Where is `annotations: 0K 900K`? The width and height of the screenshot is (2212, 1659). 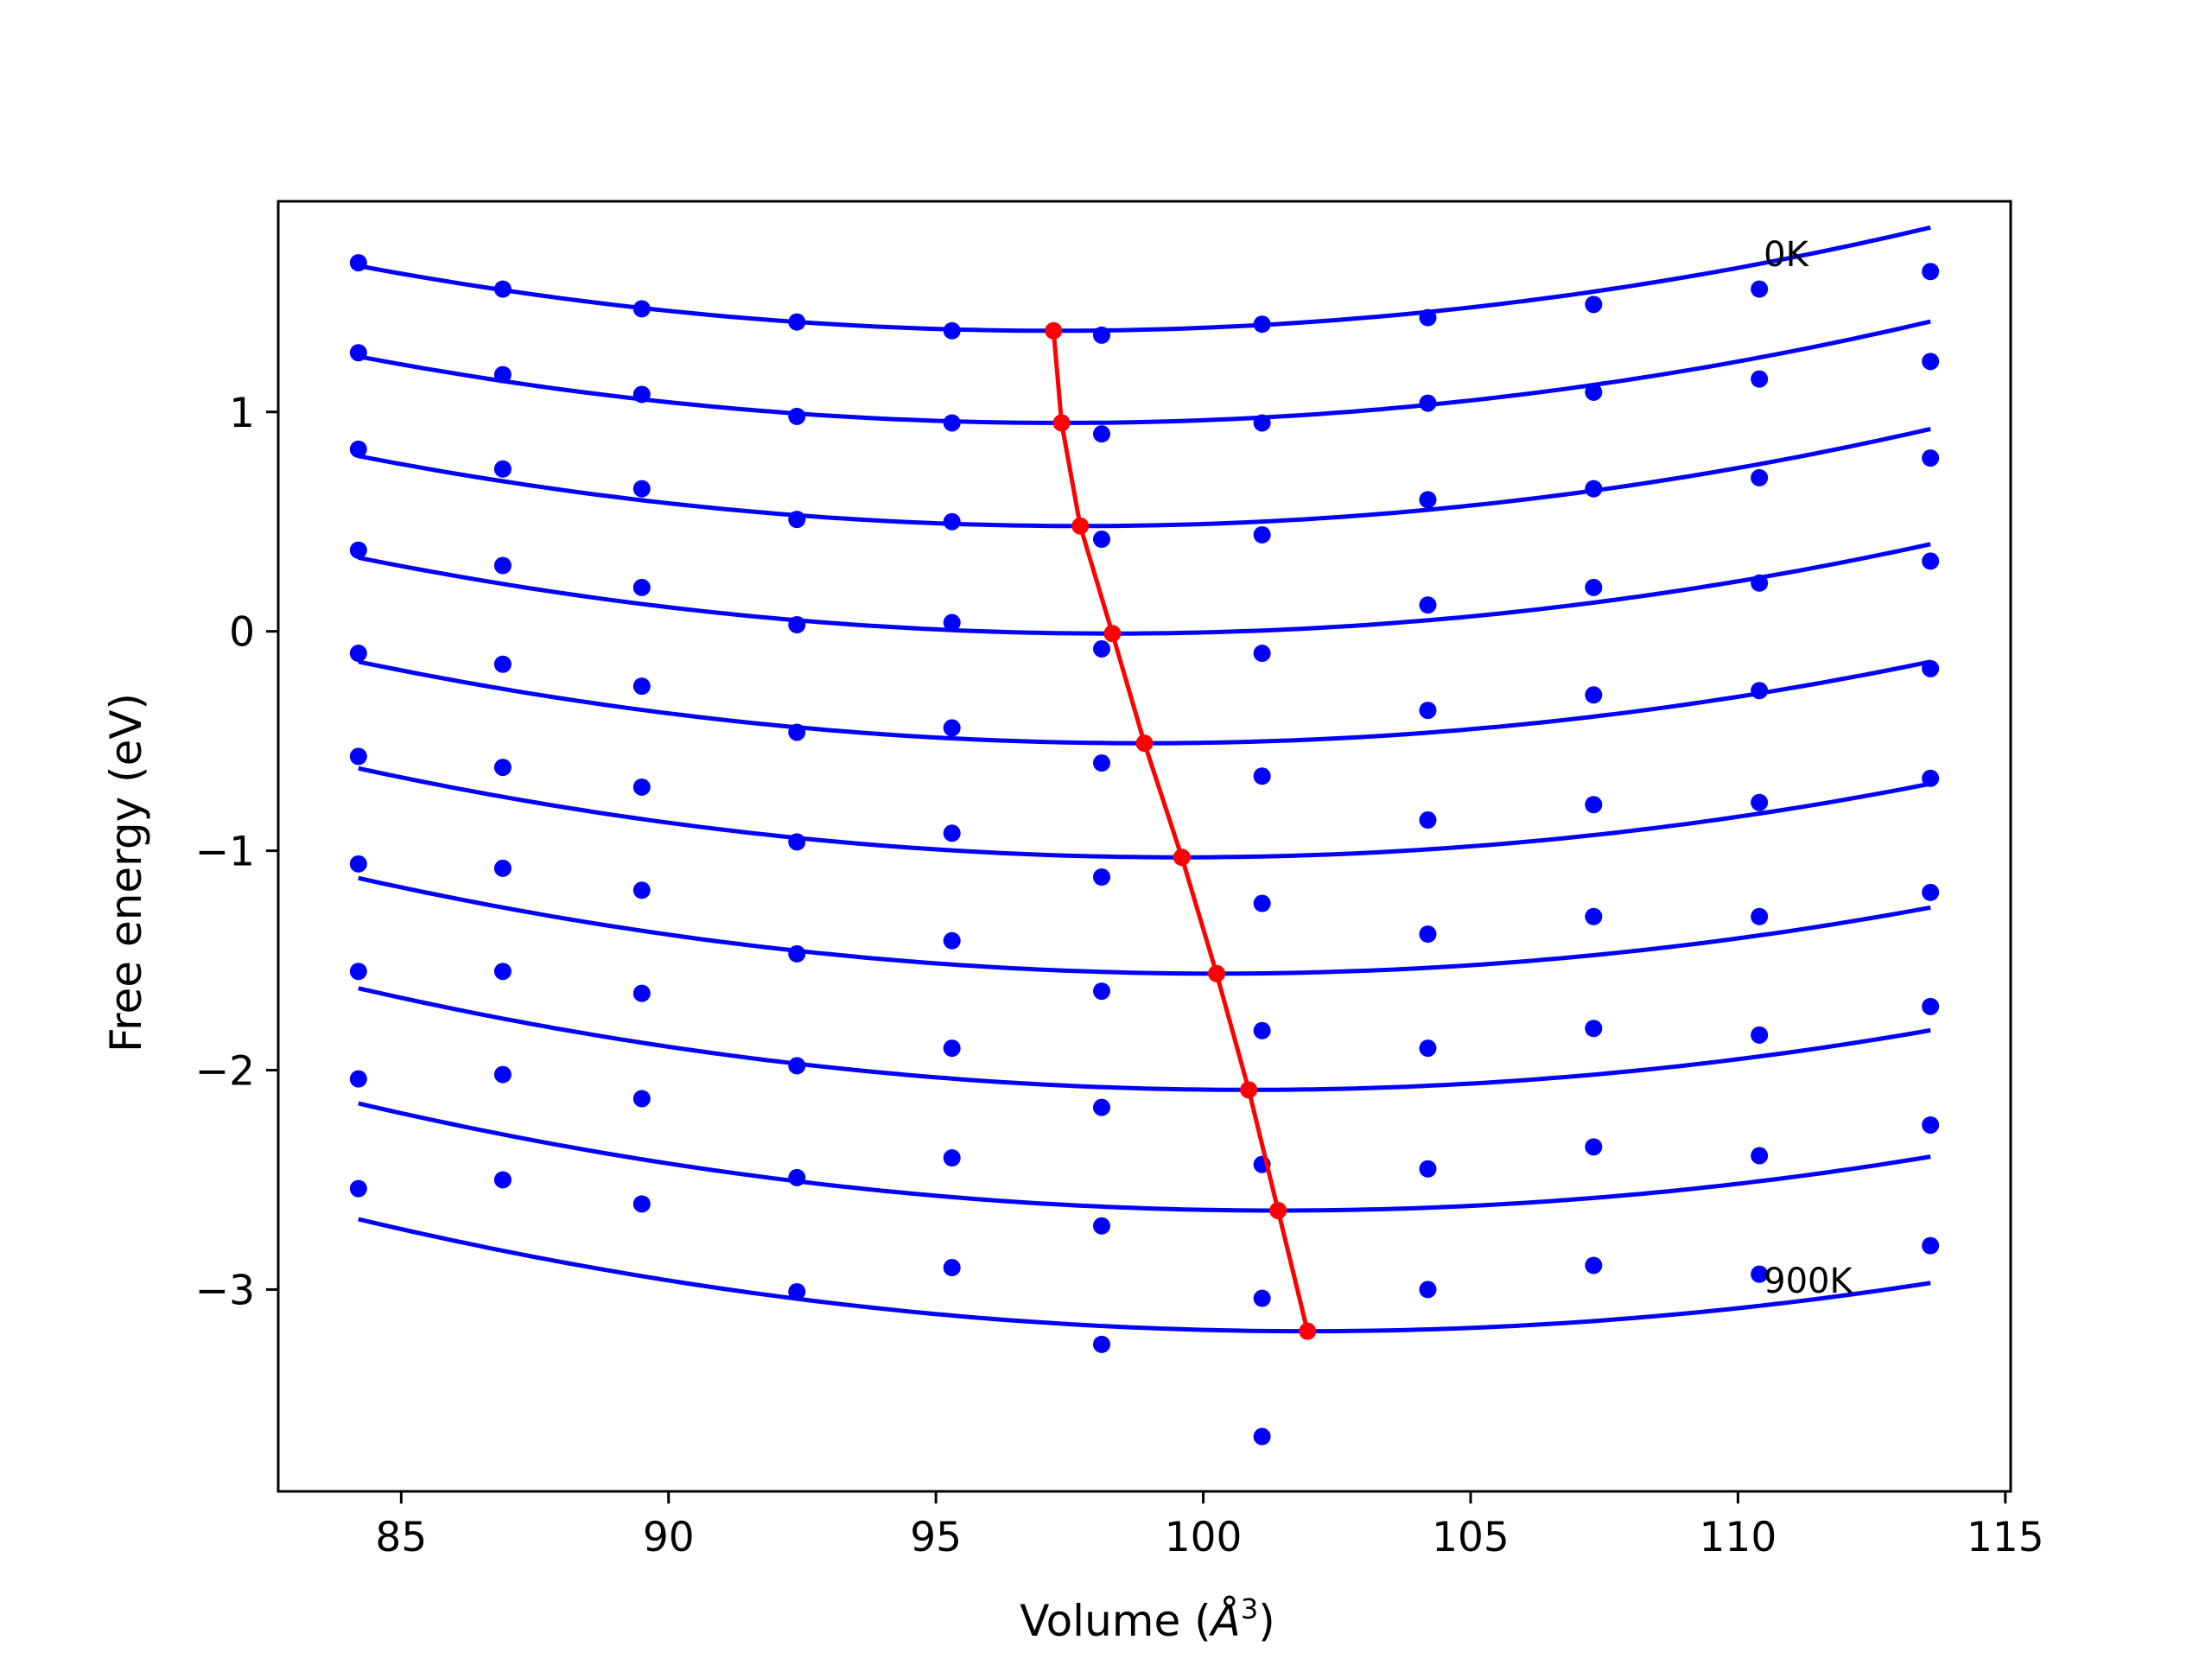 annotations: 0K 900K is located at coordinates (1808, 768).